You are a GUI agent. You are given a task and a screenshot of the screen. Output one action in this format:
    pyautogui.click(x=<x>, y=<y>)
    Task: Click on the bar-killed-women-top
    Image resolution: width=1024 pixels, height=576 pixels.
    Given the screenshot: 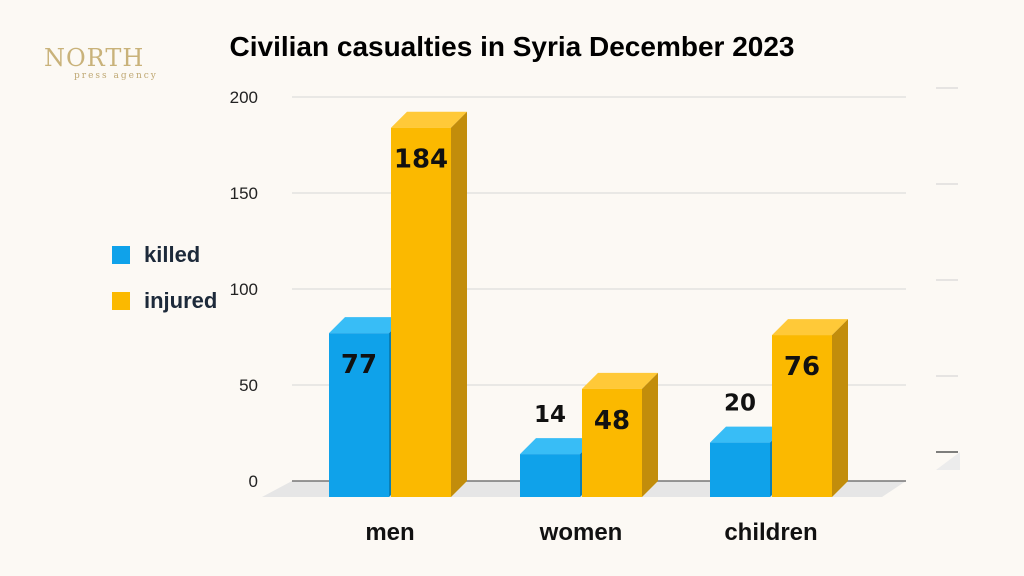 What is the action you would take?
    pyautogui.click(x=558, y=446)
    